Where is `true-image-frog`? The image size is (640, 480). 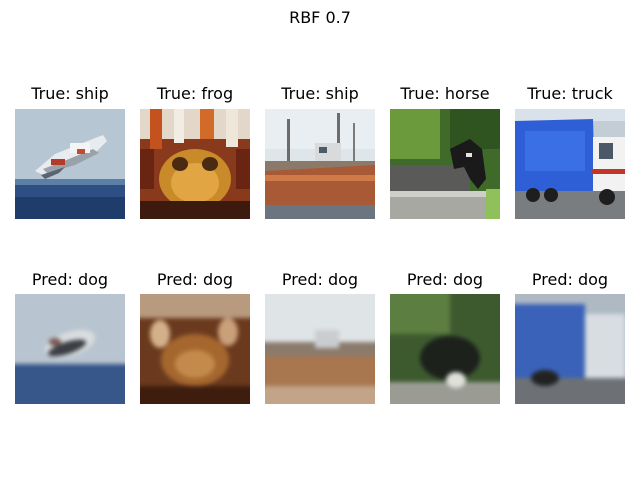 true-image-frog is located at coordinates (195, 164).